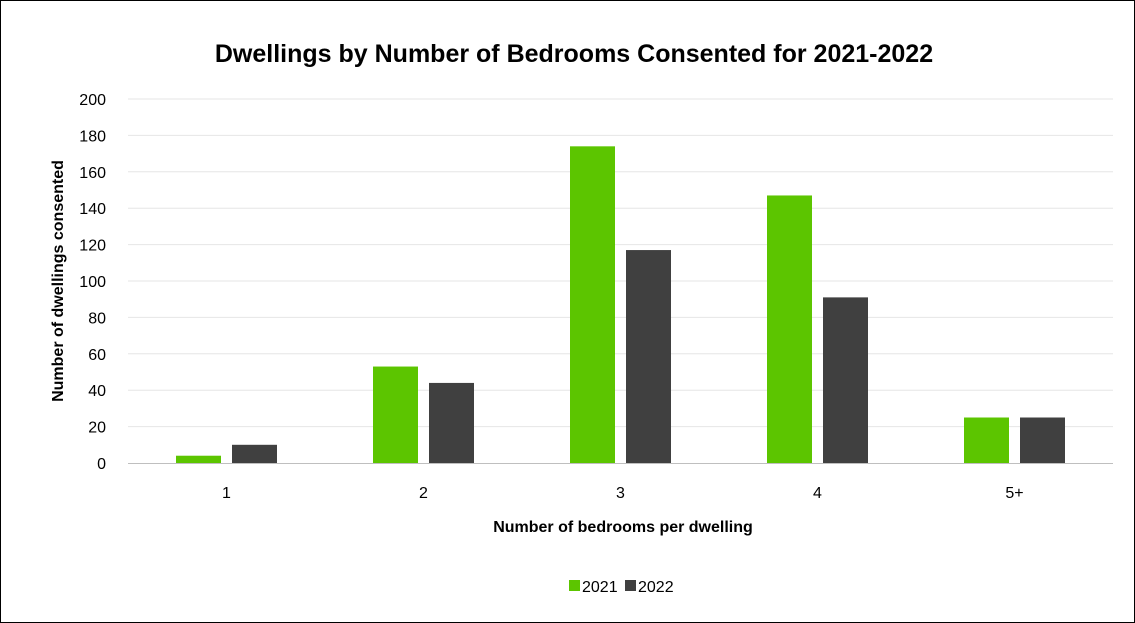 The image size is (1135, 623). Describe the element at coordinates (97, 428) in the screenshot. I see `y-tick-label: 20` at that location.